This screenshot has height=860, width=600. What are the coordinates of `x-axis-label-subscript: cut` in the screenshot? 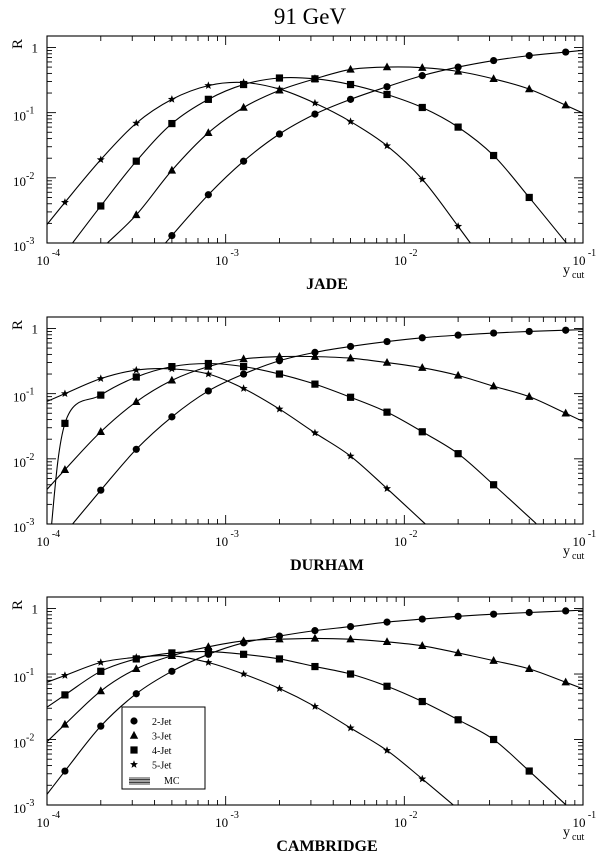 It's located at (578, 275).